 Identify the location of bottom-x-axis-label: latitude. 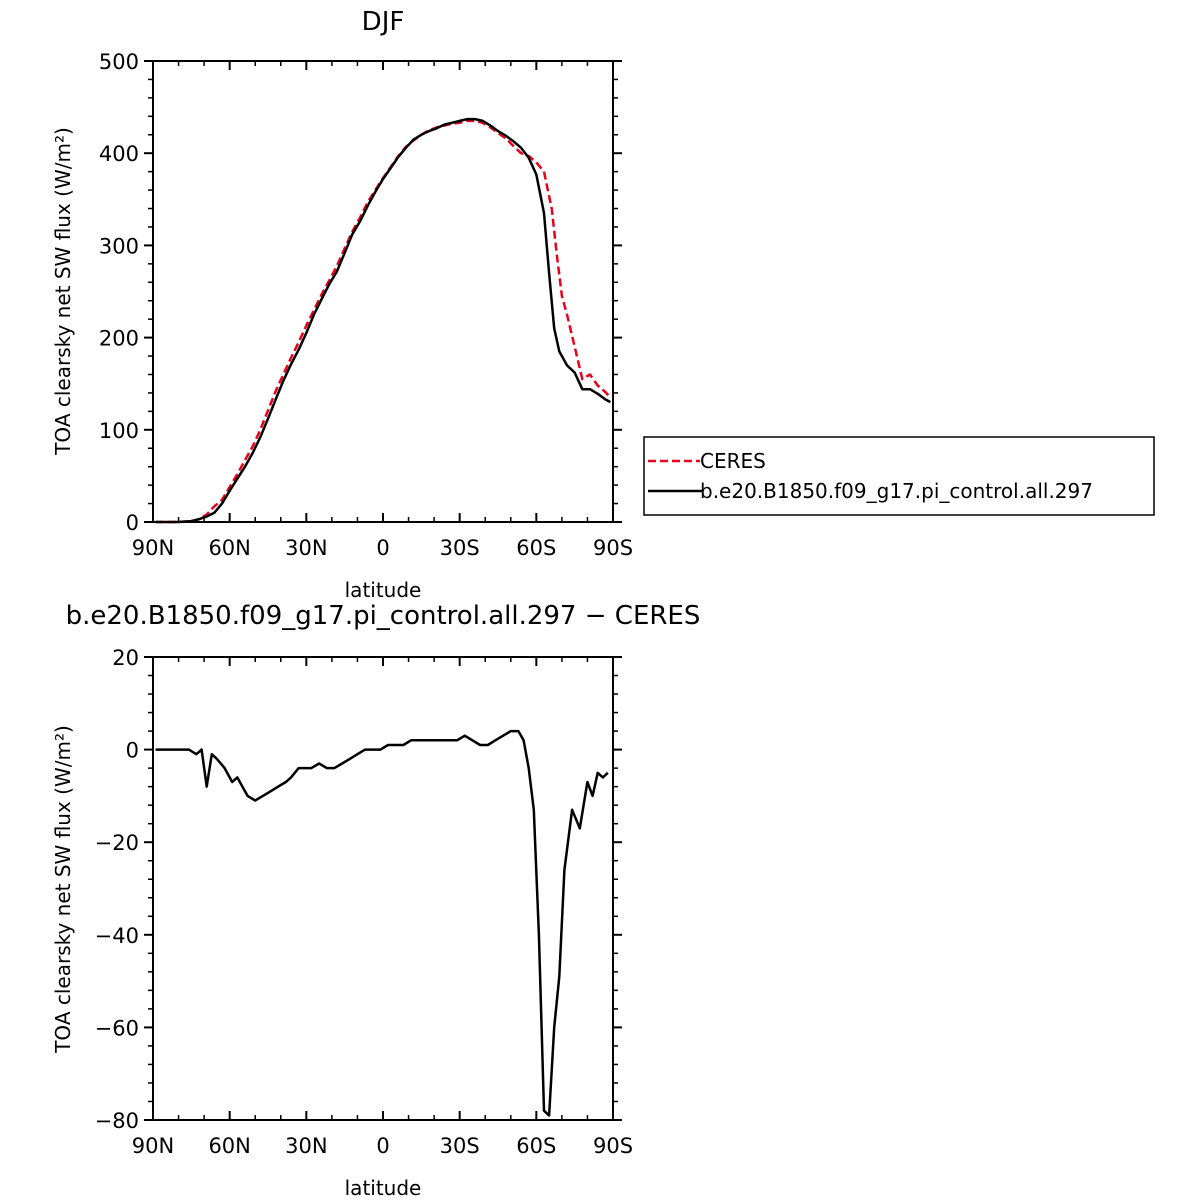
(383, 1188).